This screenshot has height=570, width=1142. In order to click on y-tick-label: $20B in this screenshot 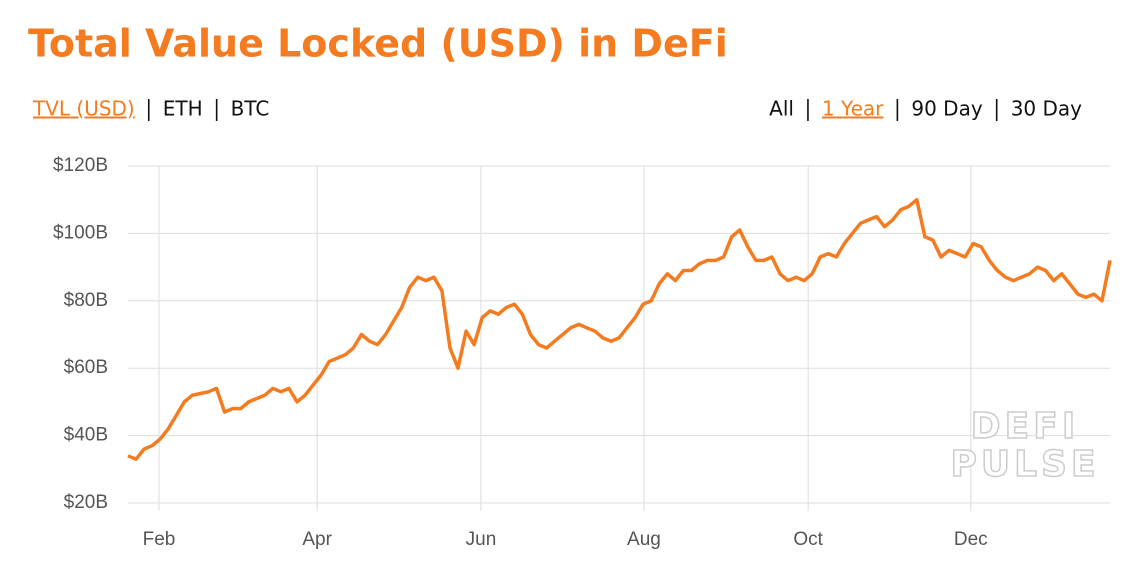, I will do `click(86, 502)`.